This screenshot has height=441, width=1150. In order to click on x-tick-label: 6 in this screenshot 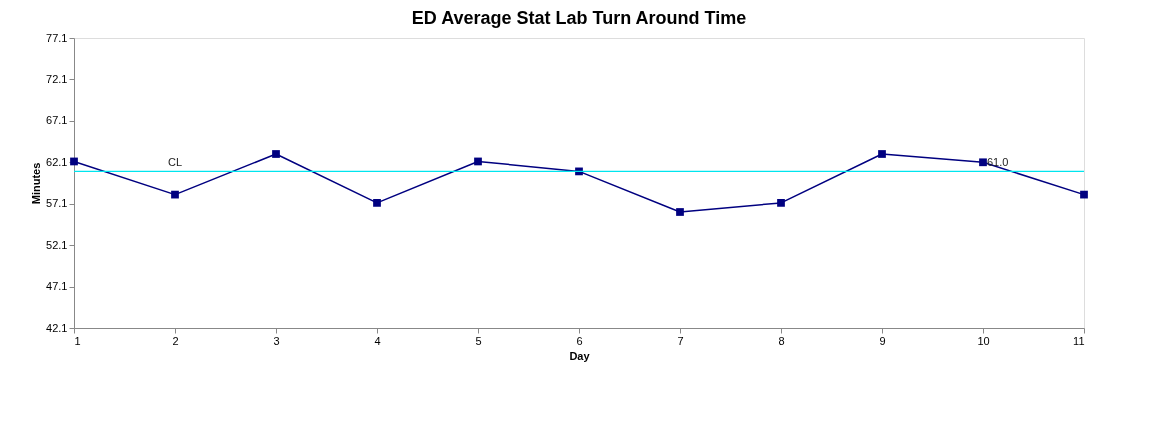, I will do `click(579, 340)`.